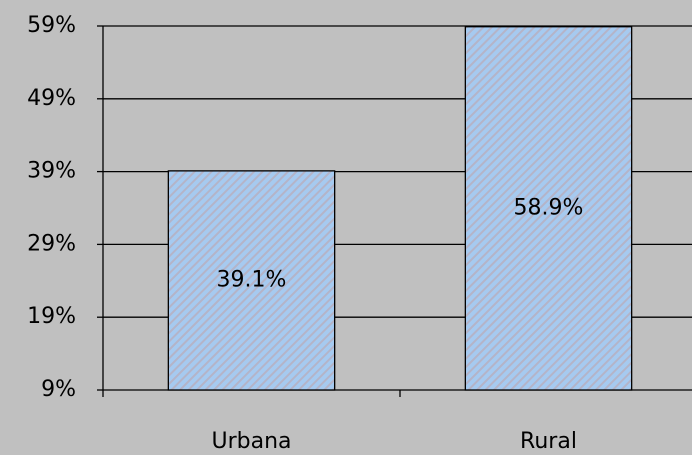  I want to click on y-tick-label: 19%, so click(51, 316).